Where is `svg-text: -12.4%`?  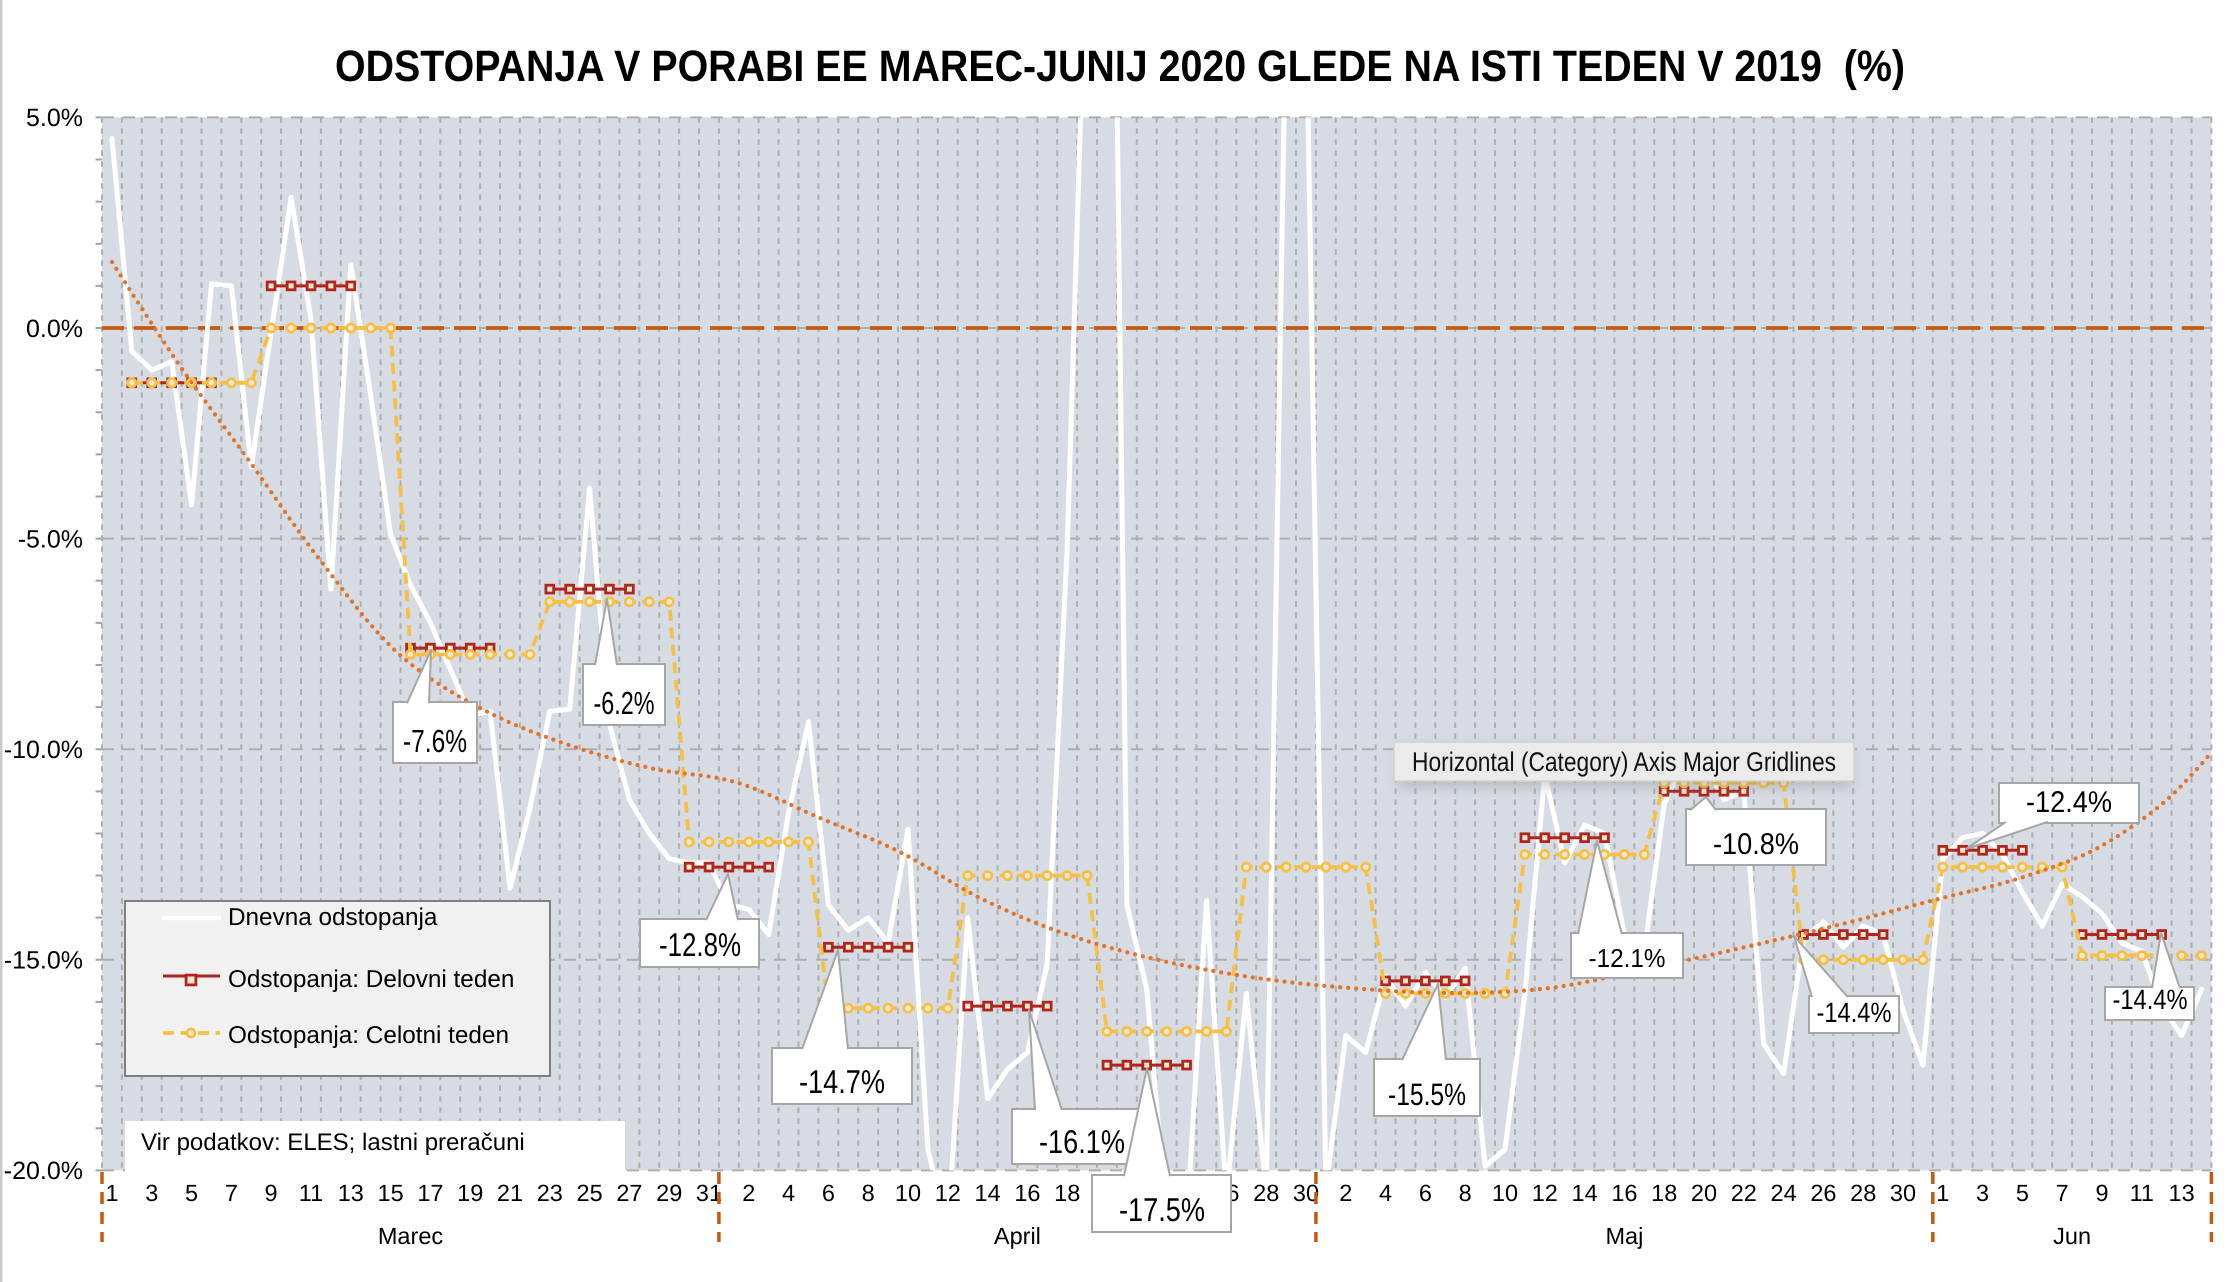
svg-text: -12.4% is located at coordinates (2069, 802).